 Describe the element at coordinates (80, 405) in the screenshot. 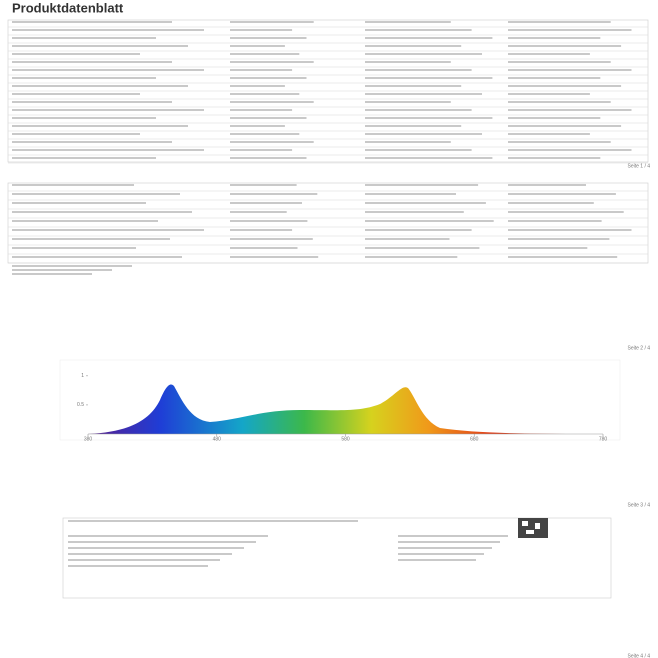

I see `y-tick-label: 0.5` at that location.